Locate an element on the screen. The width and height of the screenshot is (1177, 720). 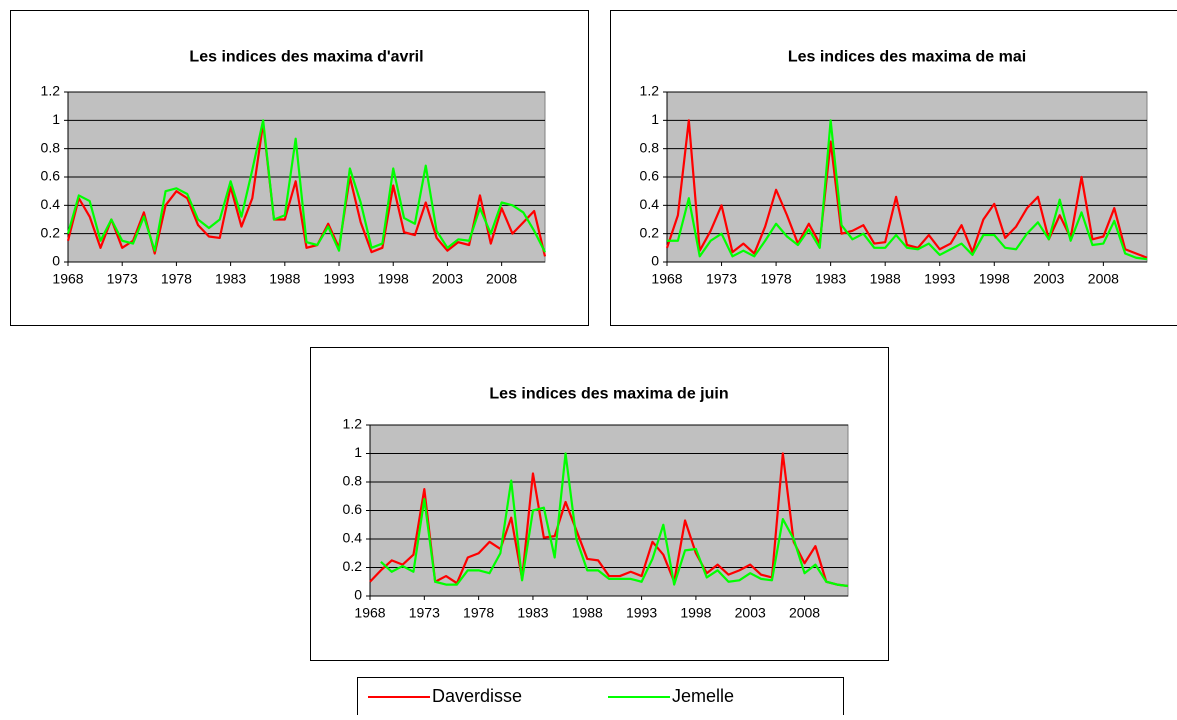
legend: Daverdisse Jemelle is located at coordinates (601, 697).